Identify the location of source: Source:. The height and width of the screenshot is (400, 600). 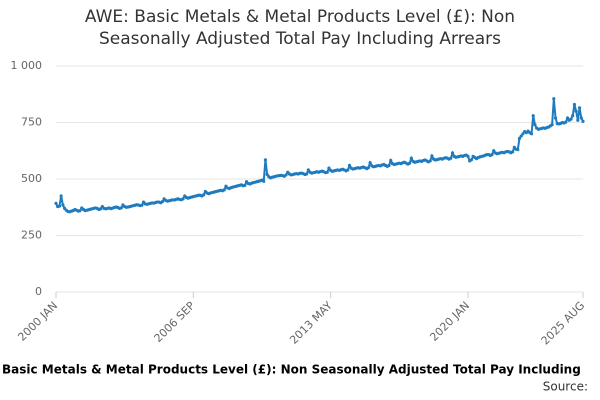
(565, 387).